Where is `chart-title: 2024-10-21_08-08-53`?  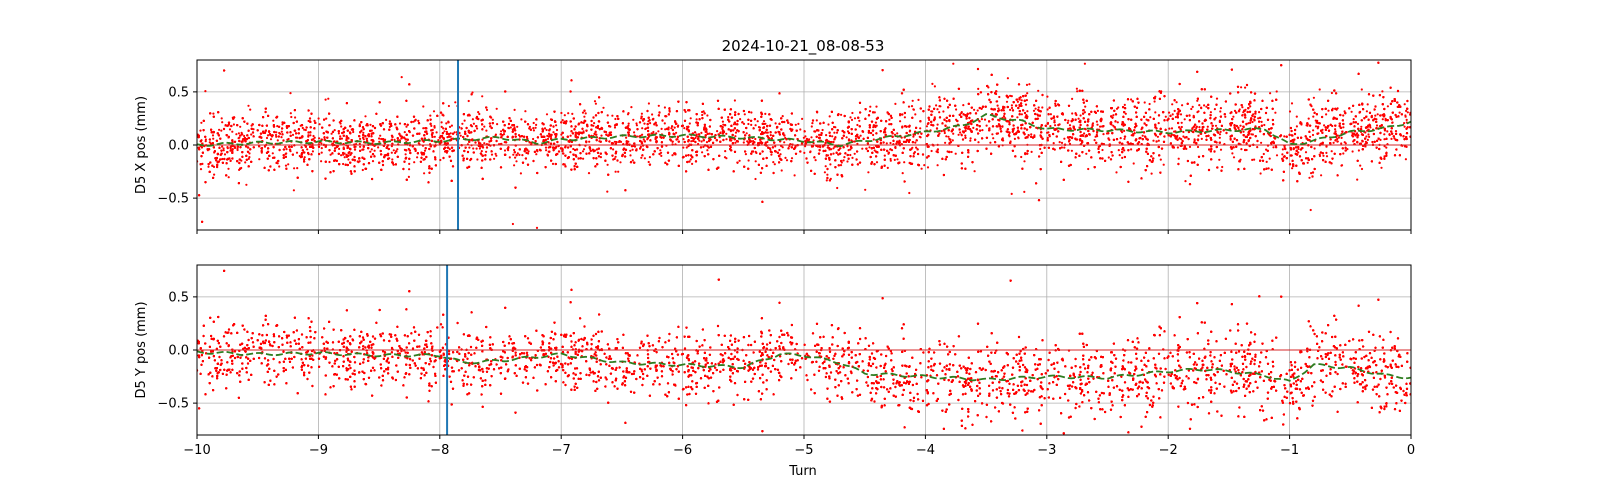
chart-title: 2024-10-21_08-08-53 is located at coordinates (803, 46).